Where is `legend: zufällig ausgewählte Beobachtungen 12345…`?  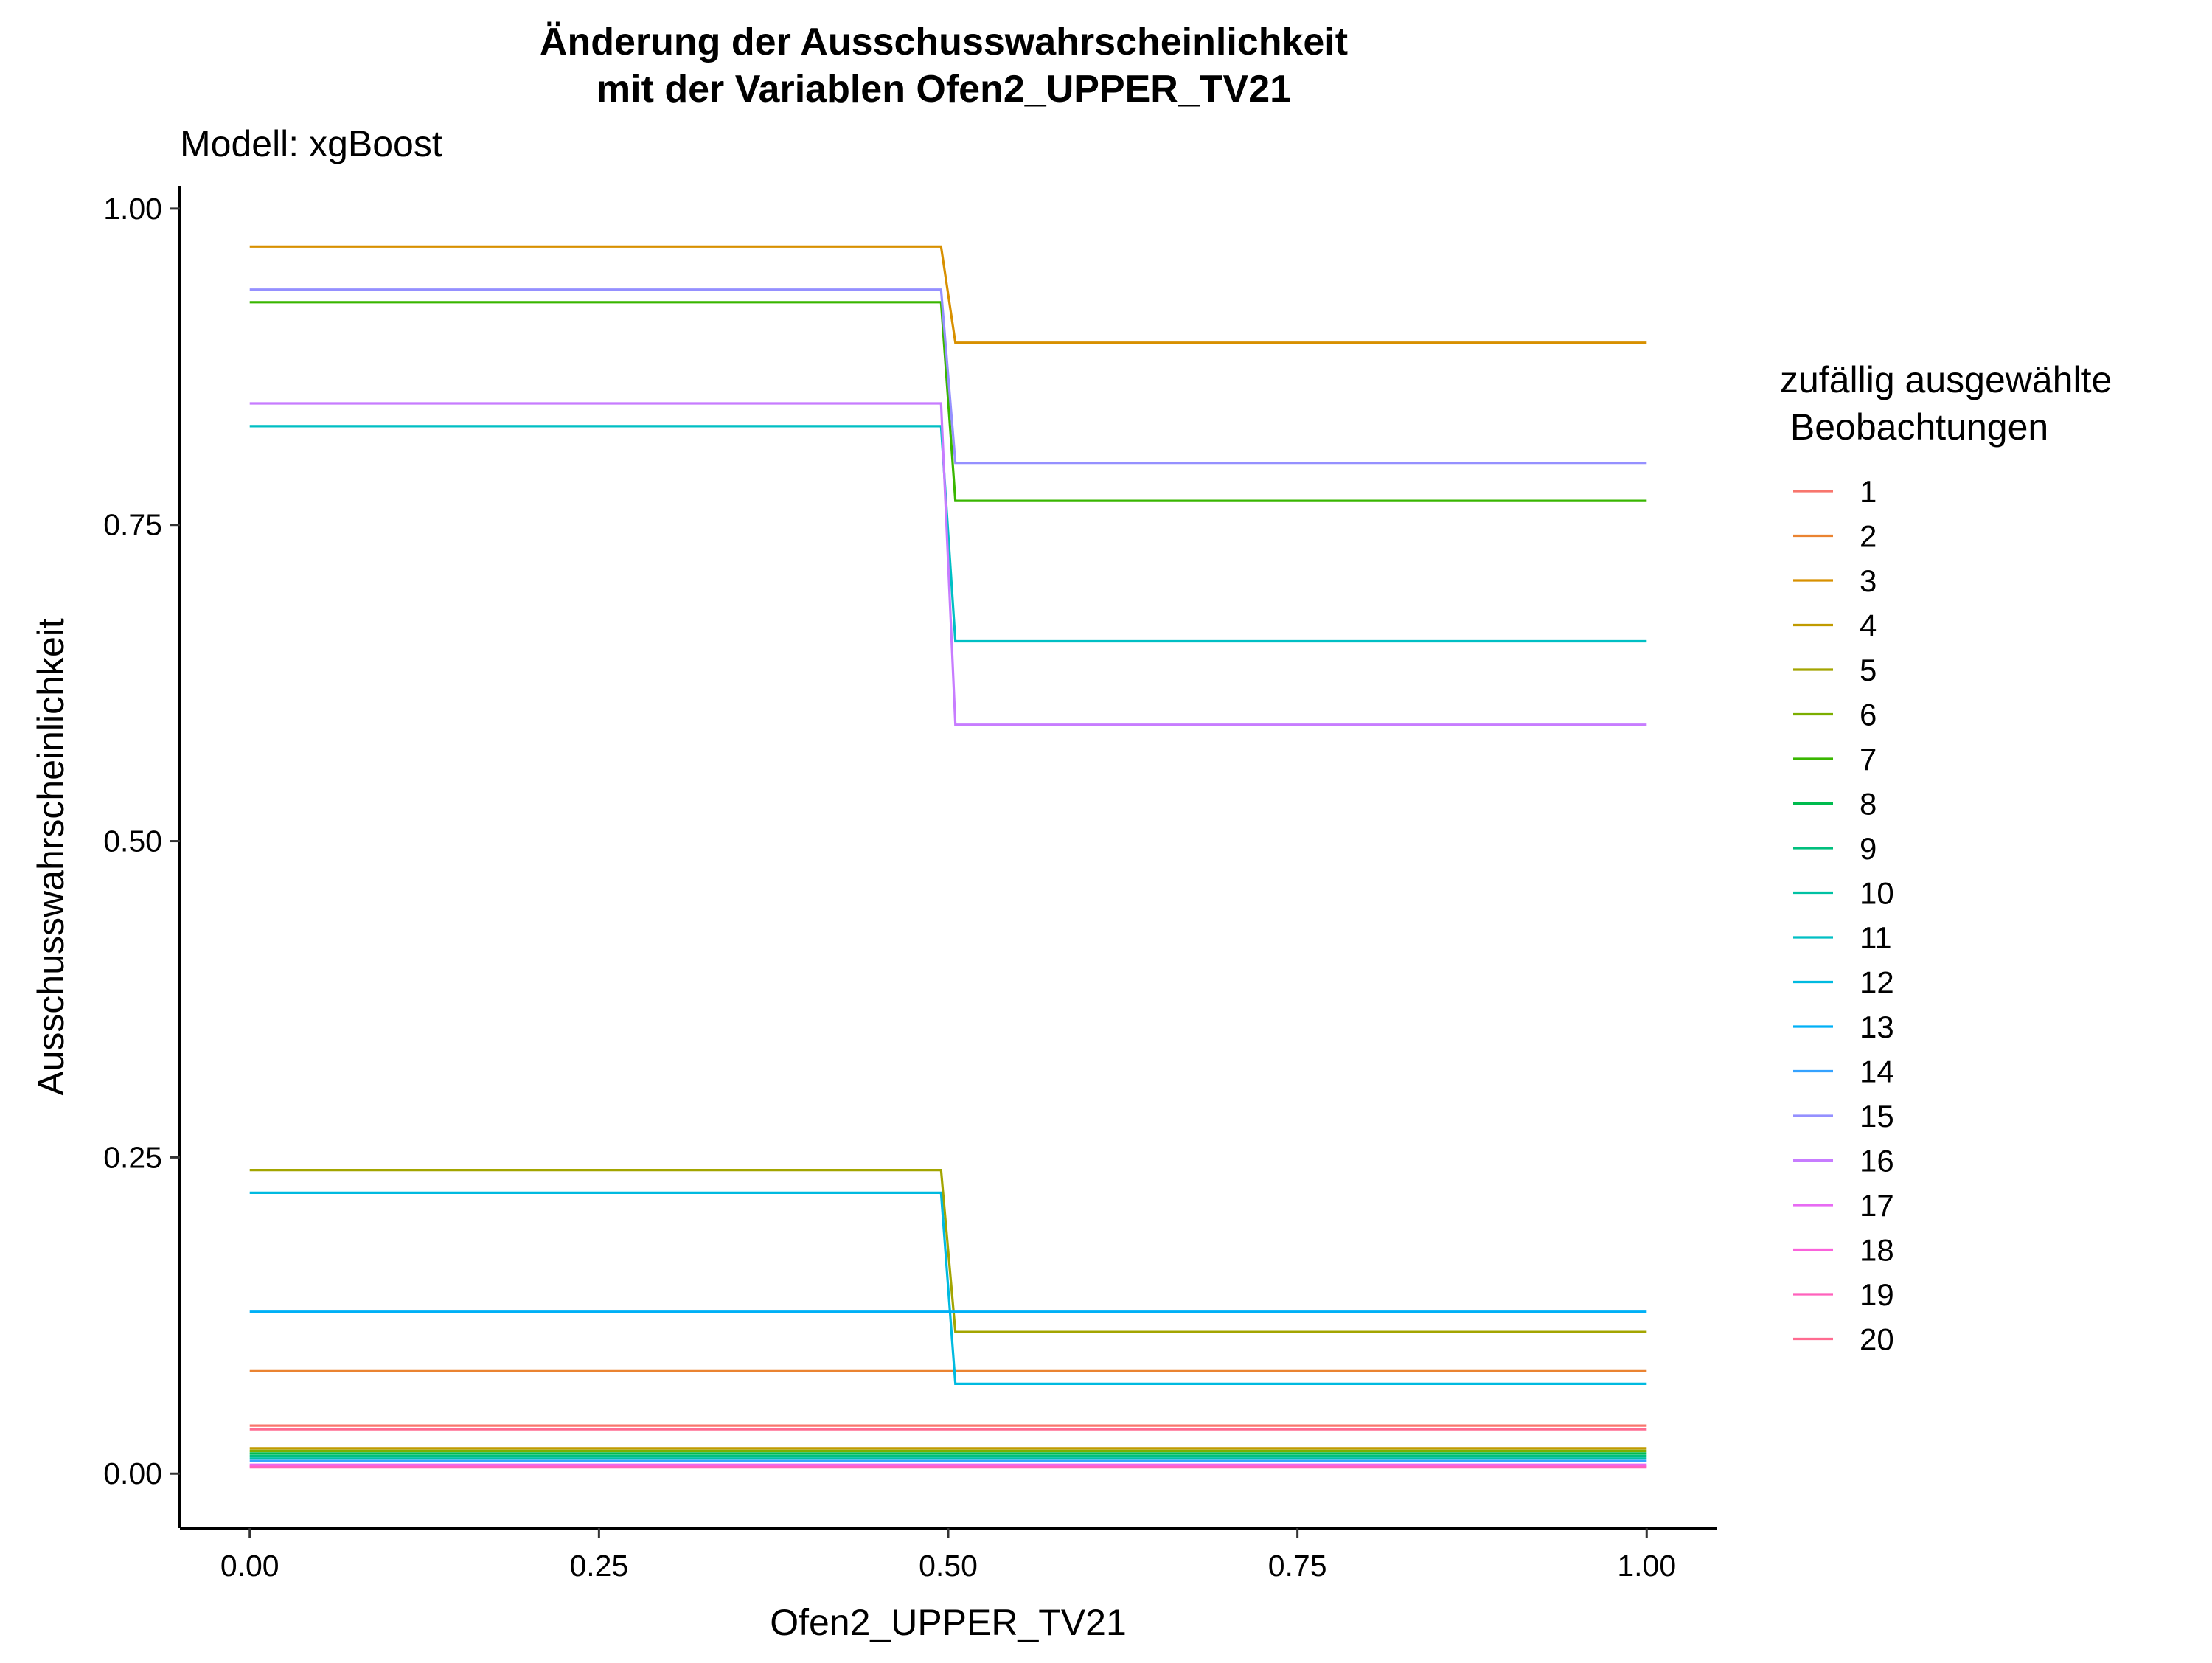 legend: zufällig ausgewählte Beobachtungen 12345… is located at coordinates (1946, 858).